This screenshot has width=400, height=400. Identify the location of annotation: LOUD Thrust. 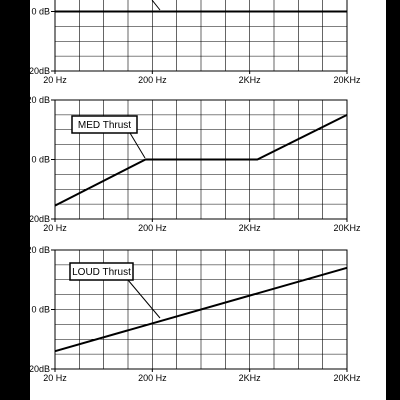
(101, 272).